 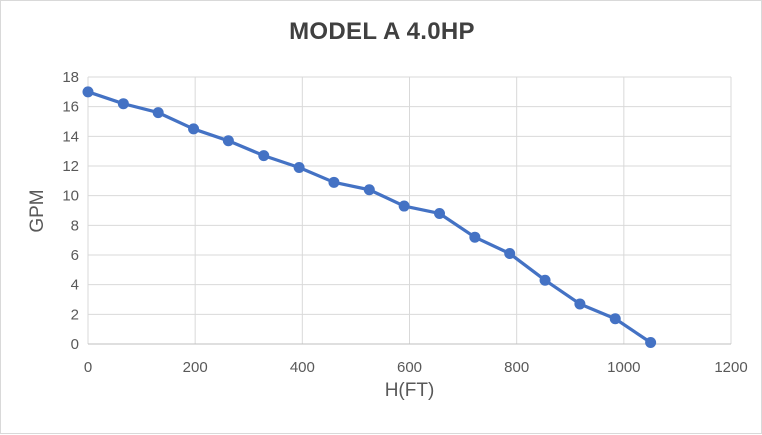 What do you see at coordinates (730, 367) in the screenshot?
I see `x-tick-label: 1200` at bounding box center [730, 367].